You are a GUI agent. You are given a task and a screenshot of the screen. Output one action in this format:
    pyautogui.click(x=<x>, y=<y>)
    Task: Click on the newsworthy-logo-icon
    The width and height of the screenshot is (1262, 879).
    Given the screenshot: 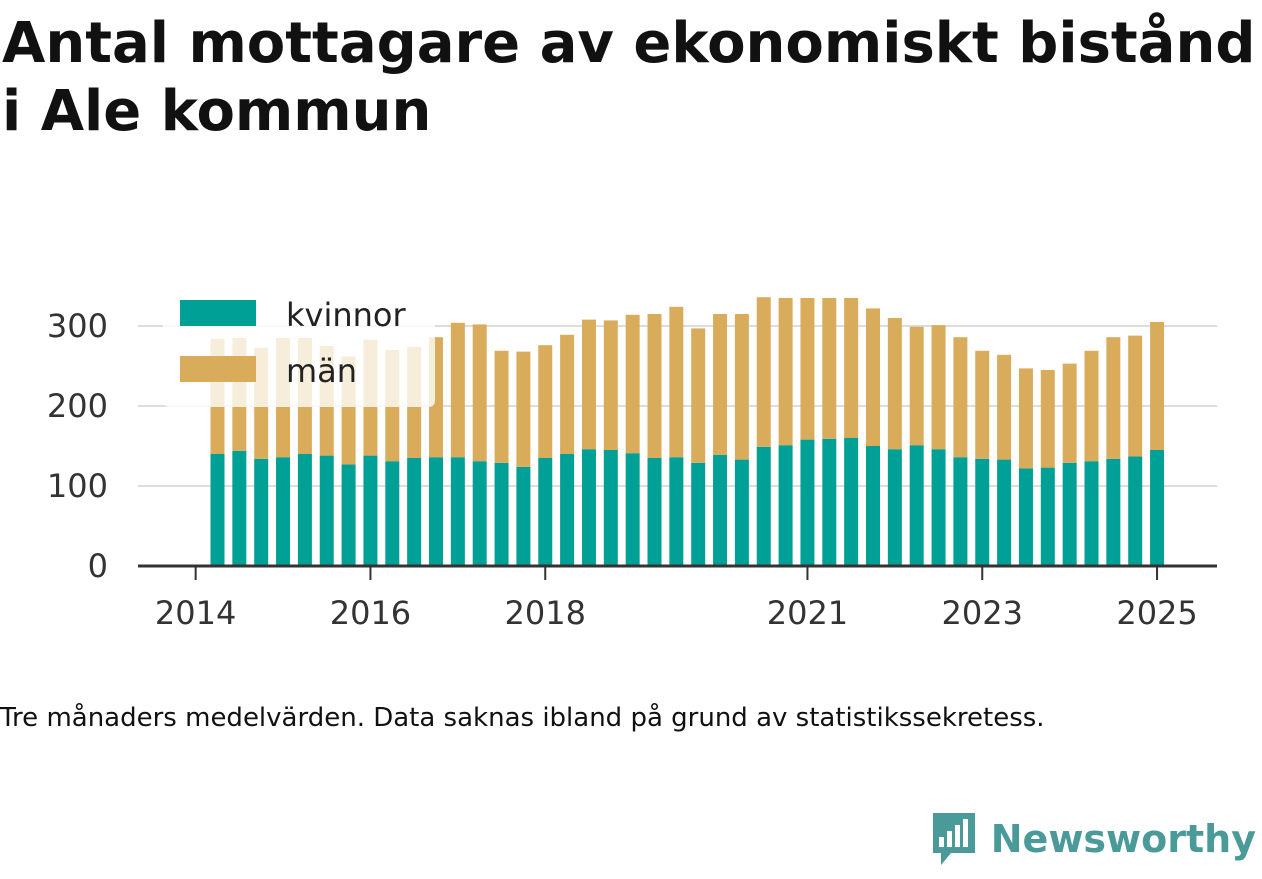 What is the action you would take?
    pyautogui.click(x=953, y=839)
    